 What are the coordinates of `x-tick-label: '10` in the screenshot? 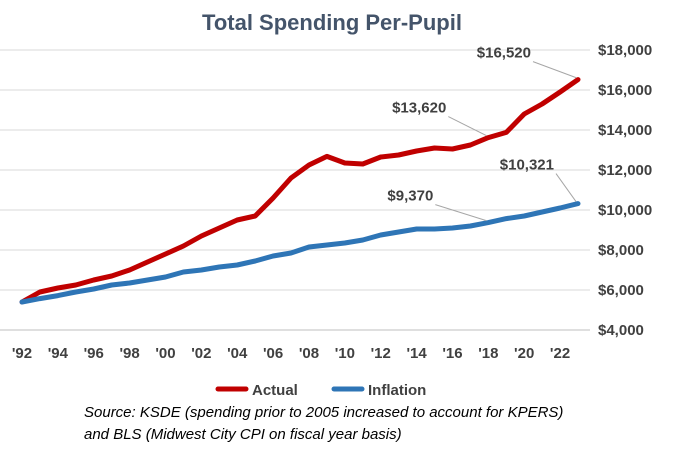 It's located at (345, 353).